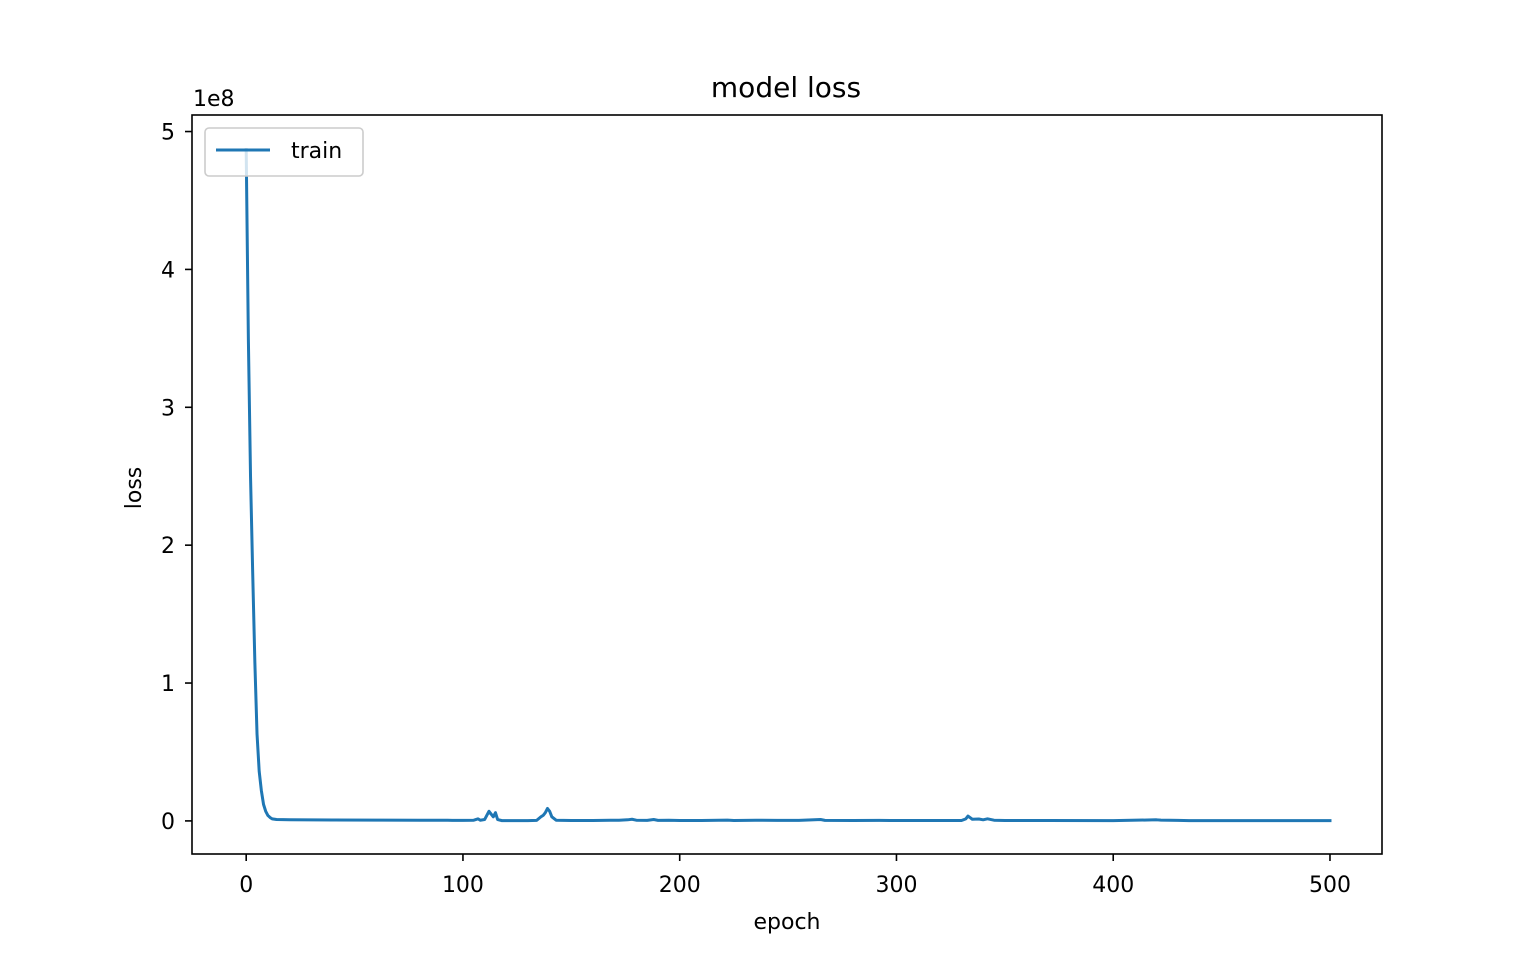  Describe the element at coordinates (1330, 885) in the screenshot. I see `x-tick-label: 500` at that location.